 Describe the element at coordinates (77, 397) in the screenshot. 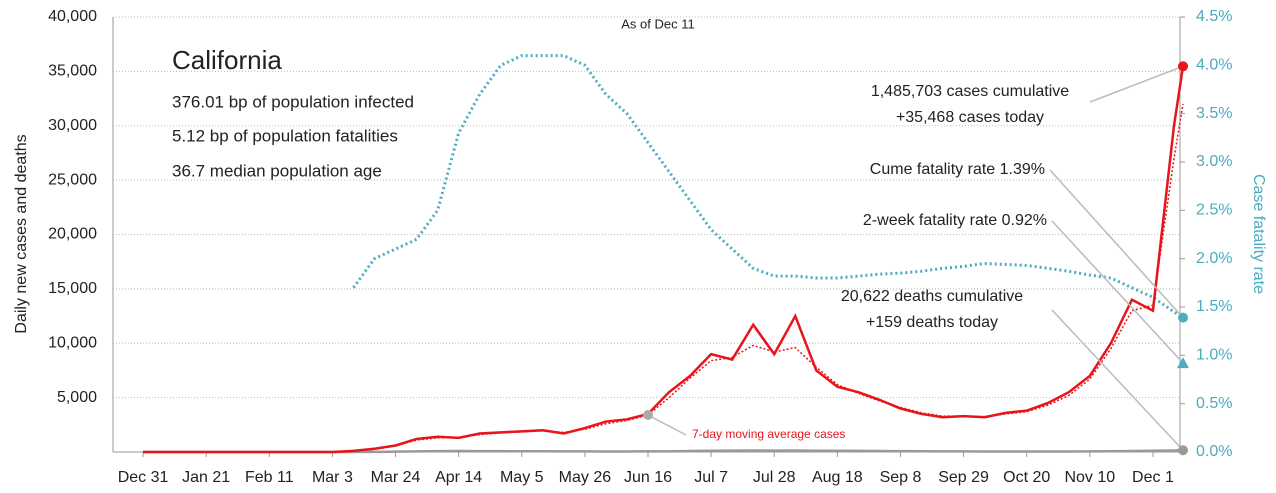

I see `y-tick-label: 5,000` at that location.